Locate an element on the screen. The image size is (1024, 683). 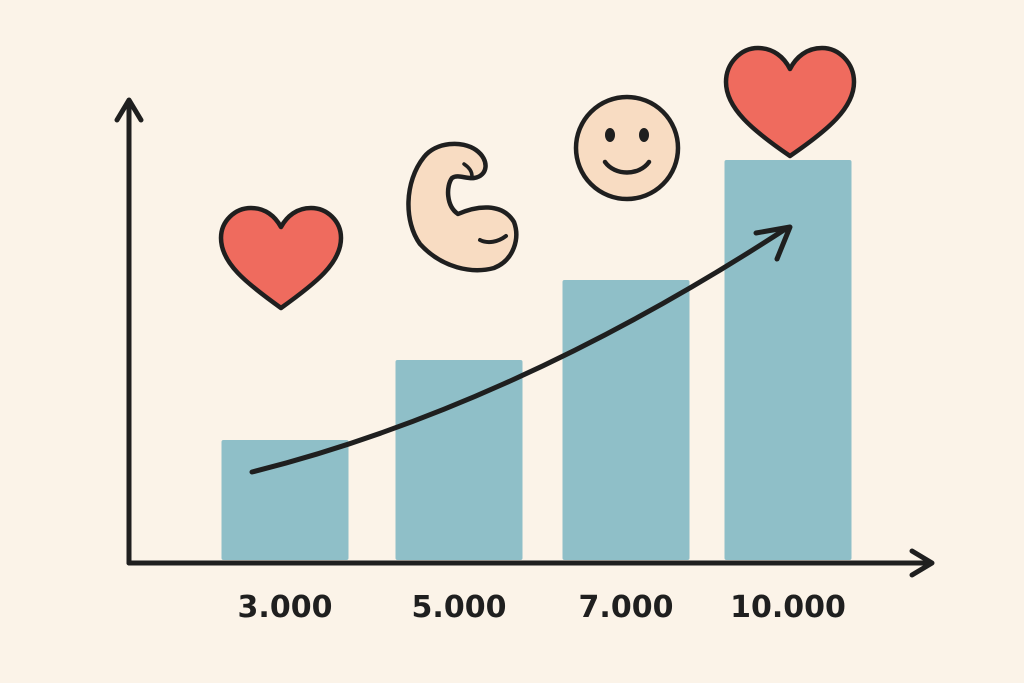
x-tick-label: 3.000 is located at coordinates (285, 607).